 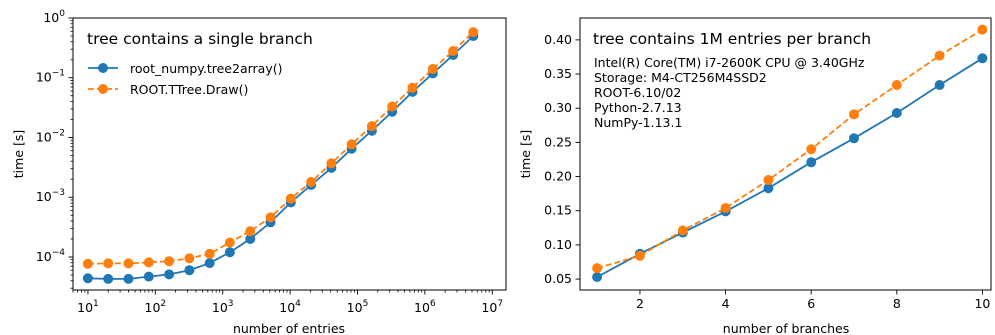 I want to click on x-tick-label-left: 10⁶, so click(x=425, y=307).